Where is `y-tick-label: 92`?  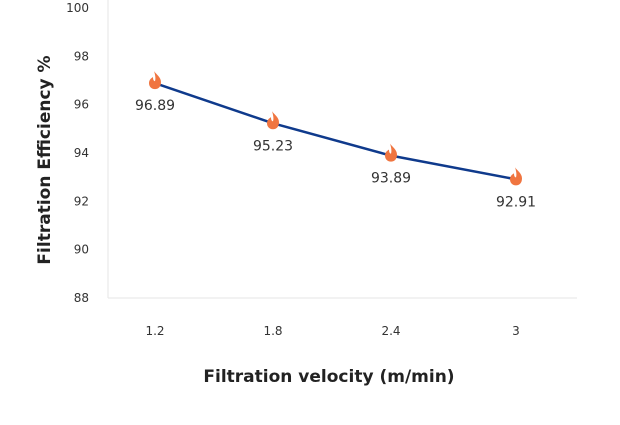
y-tick-label: 92 is located at coordinates (81, 201).